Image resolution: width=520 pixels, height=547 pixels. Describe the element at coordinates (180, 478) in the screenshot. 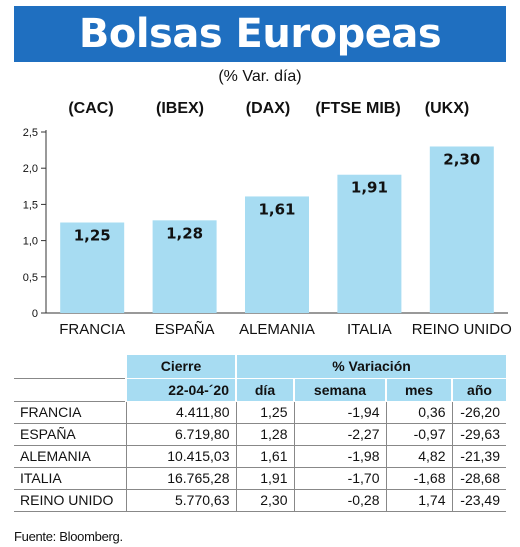

I see `row-cierre: 16.765,28` at that location.